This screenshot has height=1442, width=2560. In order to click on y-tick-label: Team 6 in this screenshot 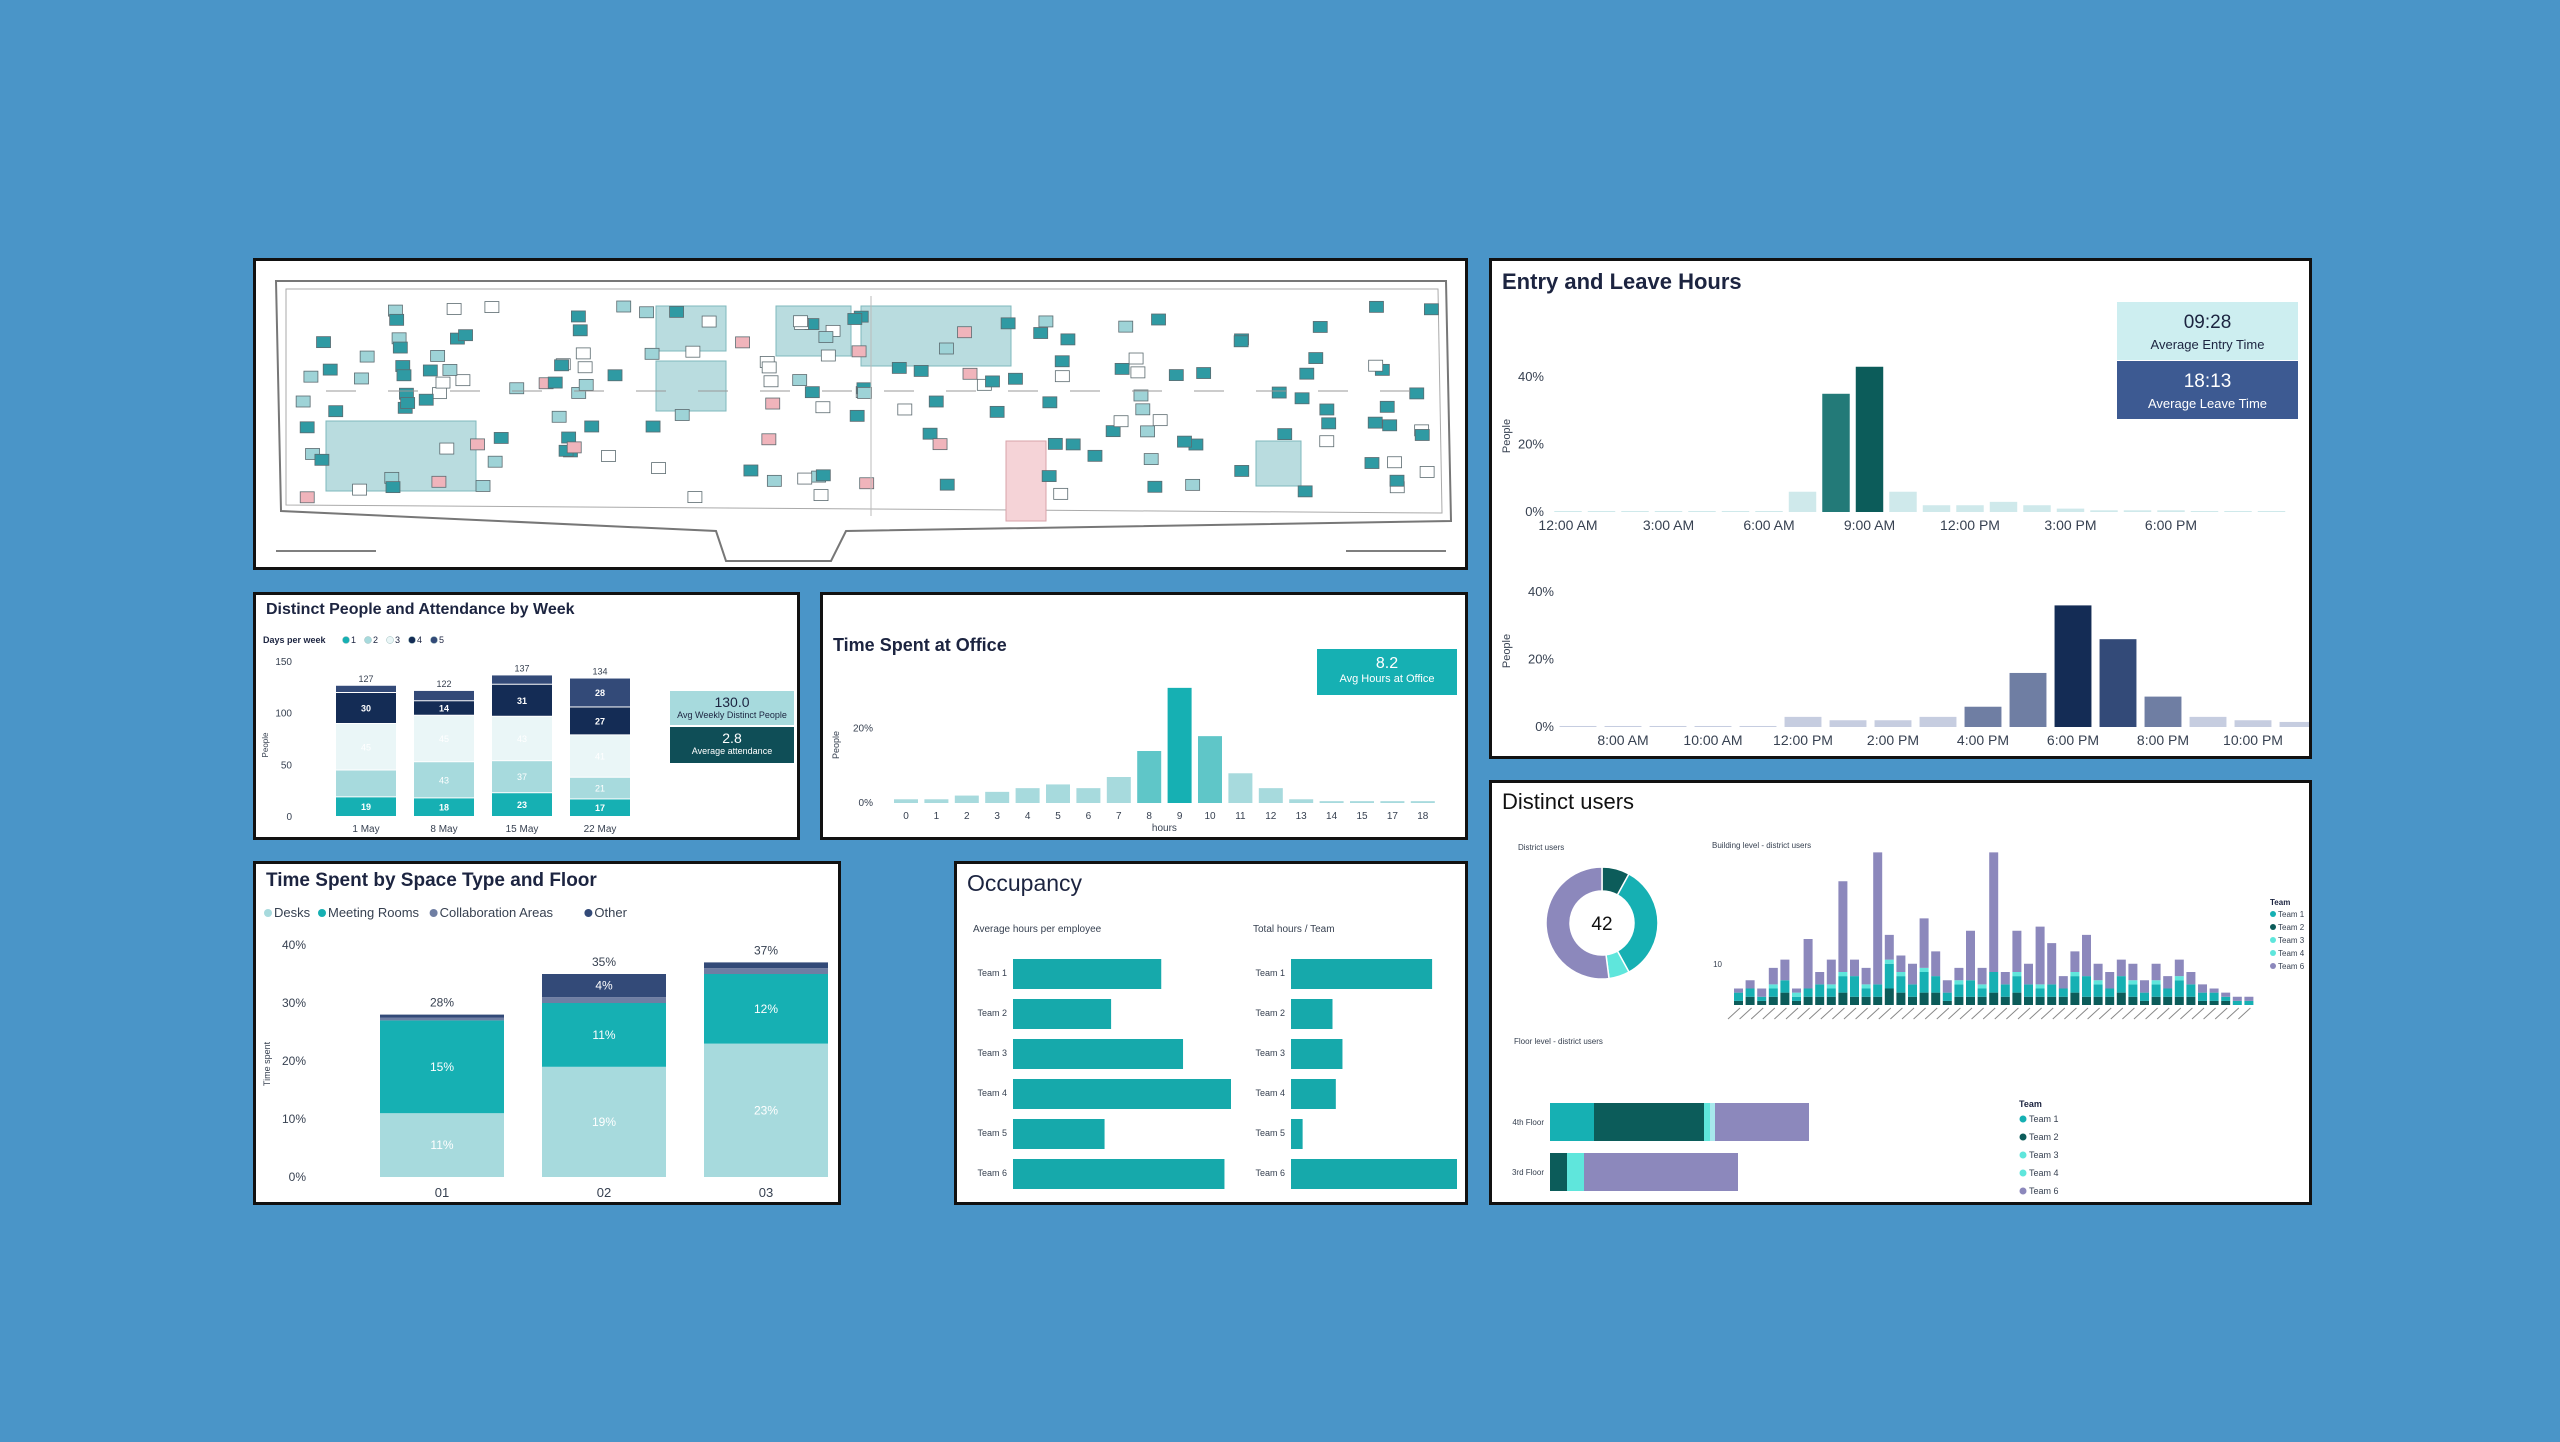, I will do `click(992, 1173)`.